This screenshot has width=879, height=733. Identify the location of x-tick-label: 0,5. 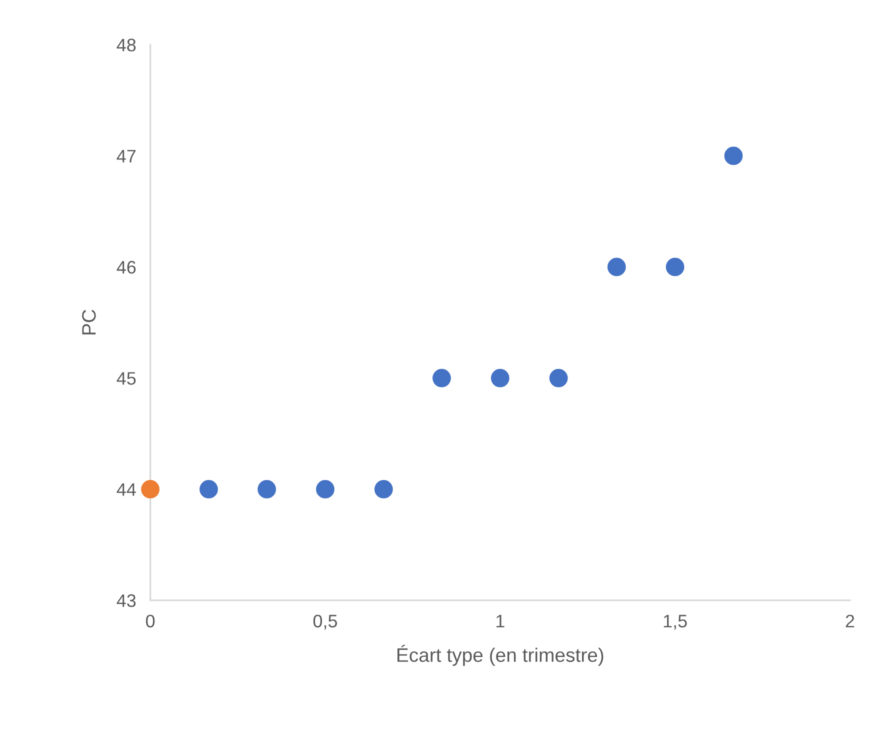
(325, 622).